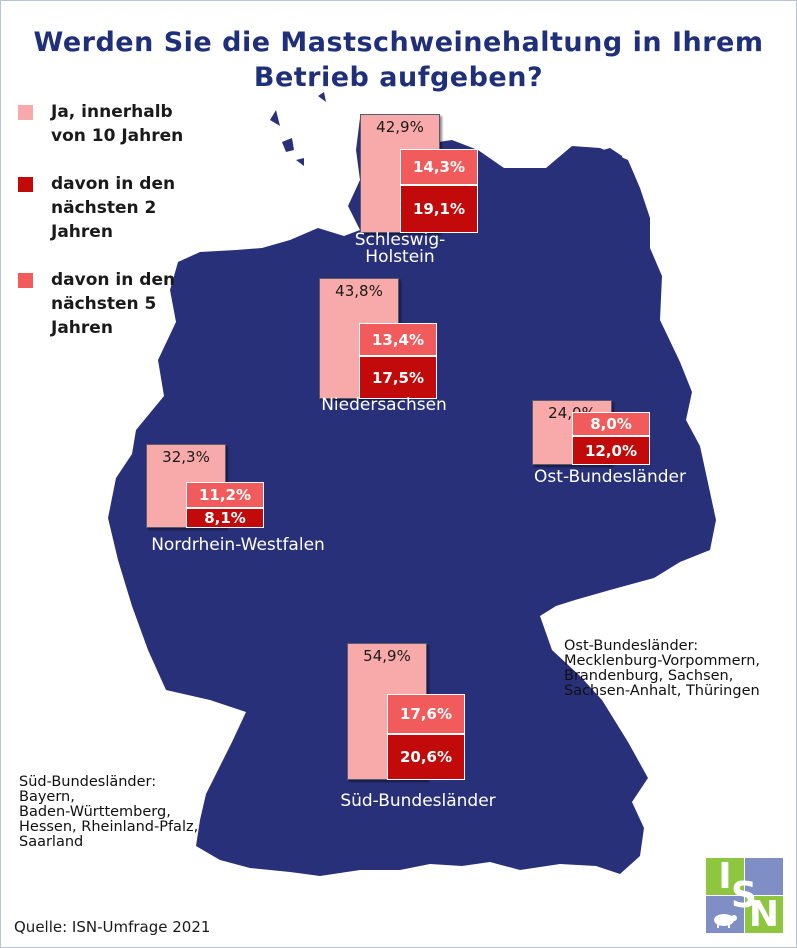 This screenshot has width=797, height=948. I want to click on label-5-jahre-ost-bundeslaender: 8,0%, so click(611, 424).